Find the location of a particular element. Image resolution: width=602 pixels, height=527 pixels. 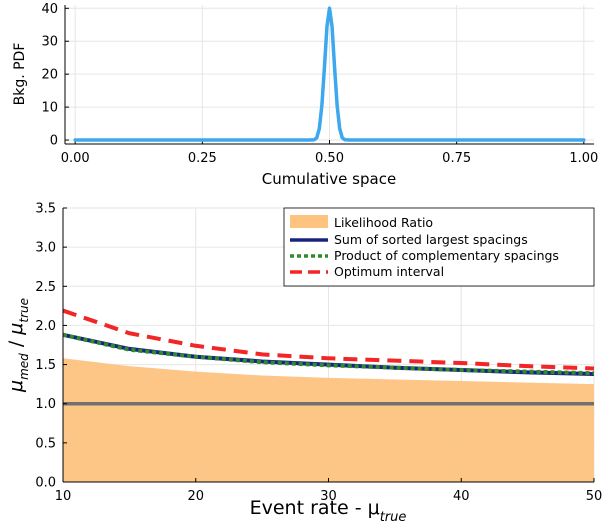

bottom-y-tick-label: 0.5 is located at coordinates (45, 443).